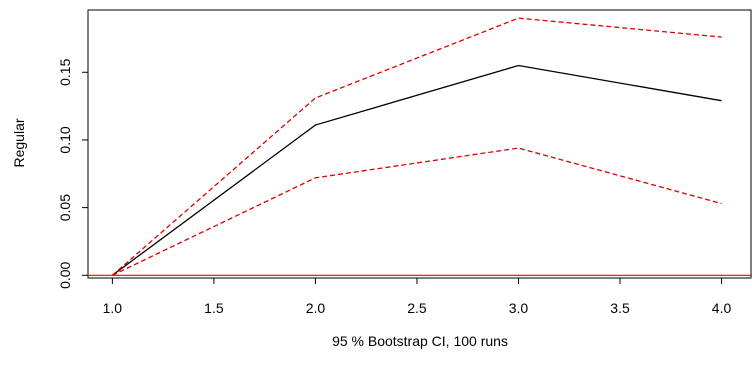 The width and height of the screenshot is (752, 379). I want to click on y-tick-label: 0.00, so click(65, 274).